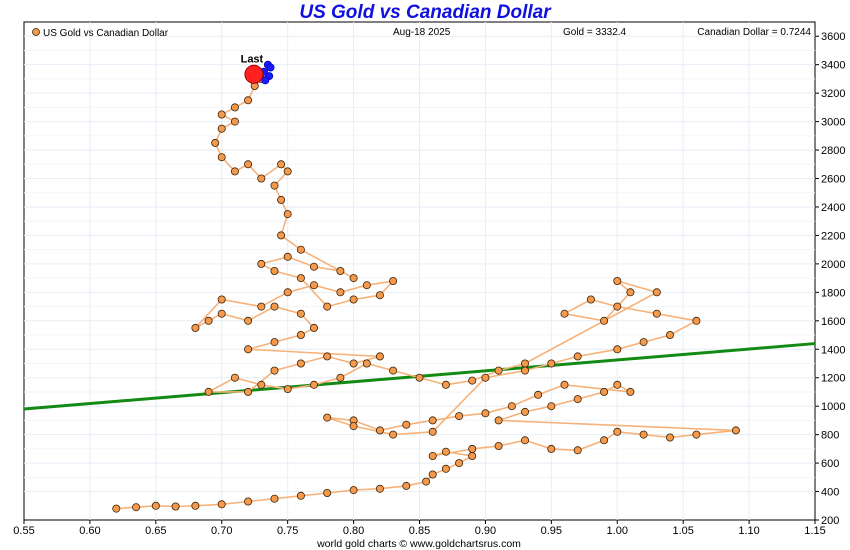 This screenshot has width=850, height=550. I want to click on y-tick-label: 2200, so click(833, 236).